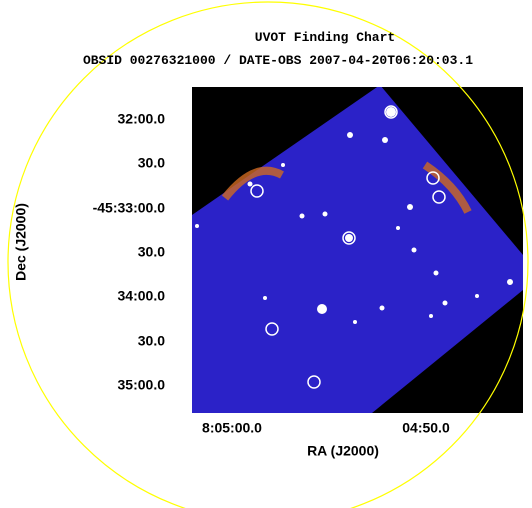  Describe the element at coordinates (142, 119) in the screenshot. I see `y-tick-label: 32:00.0` at that location.